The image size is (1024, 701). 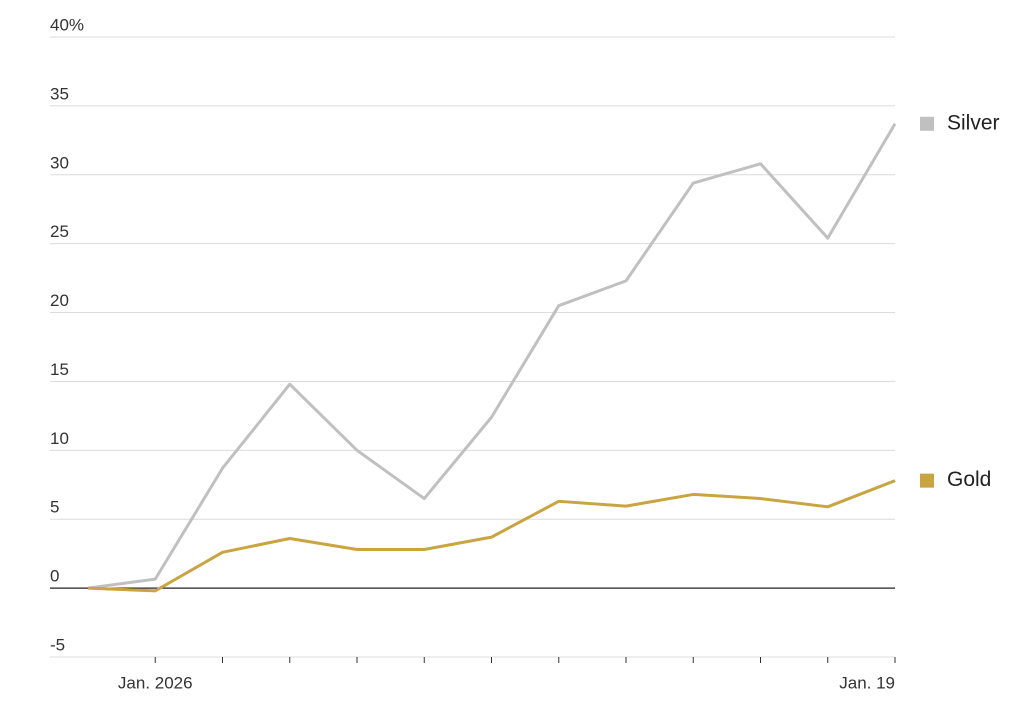 I want to click on y-tick-label: -5, so click(x=57, y=644).